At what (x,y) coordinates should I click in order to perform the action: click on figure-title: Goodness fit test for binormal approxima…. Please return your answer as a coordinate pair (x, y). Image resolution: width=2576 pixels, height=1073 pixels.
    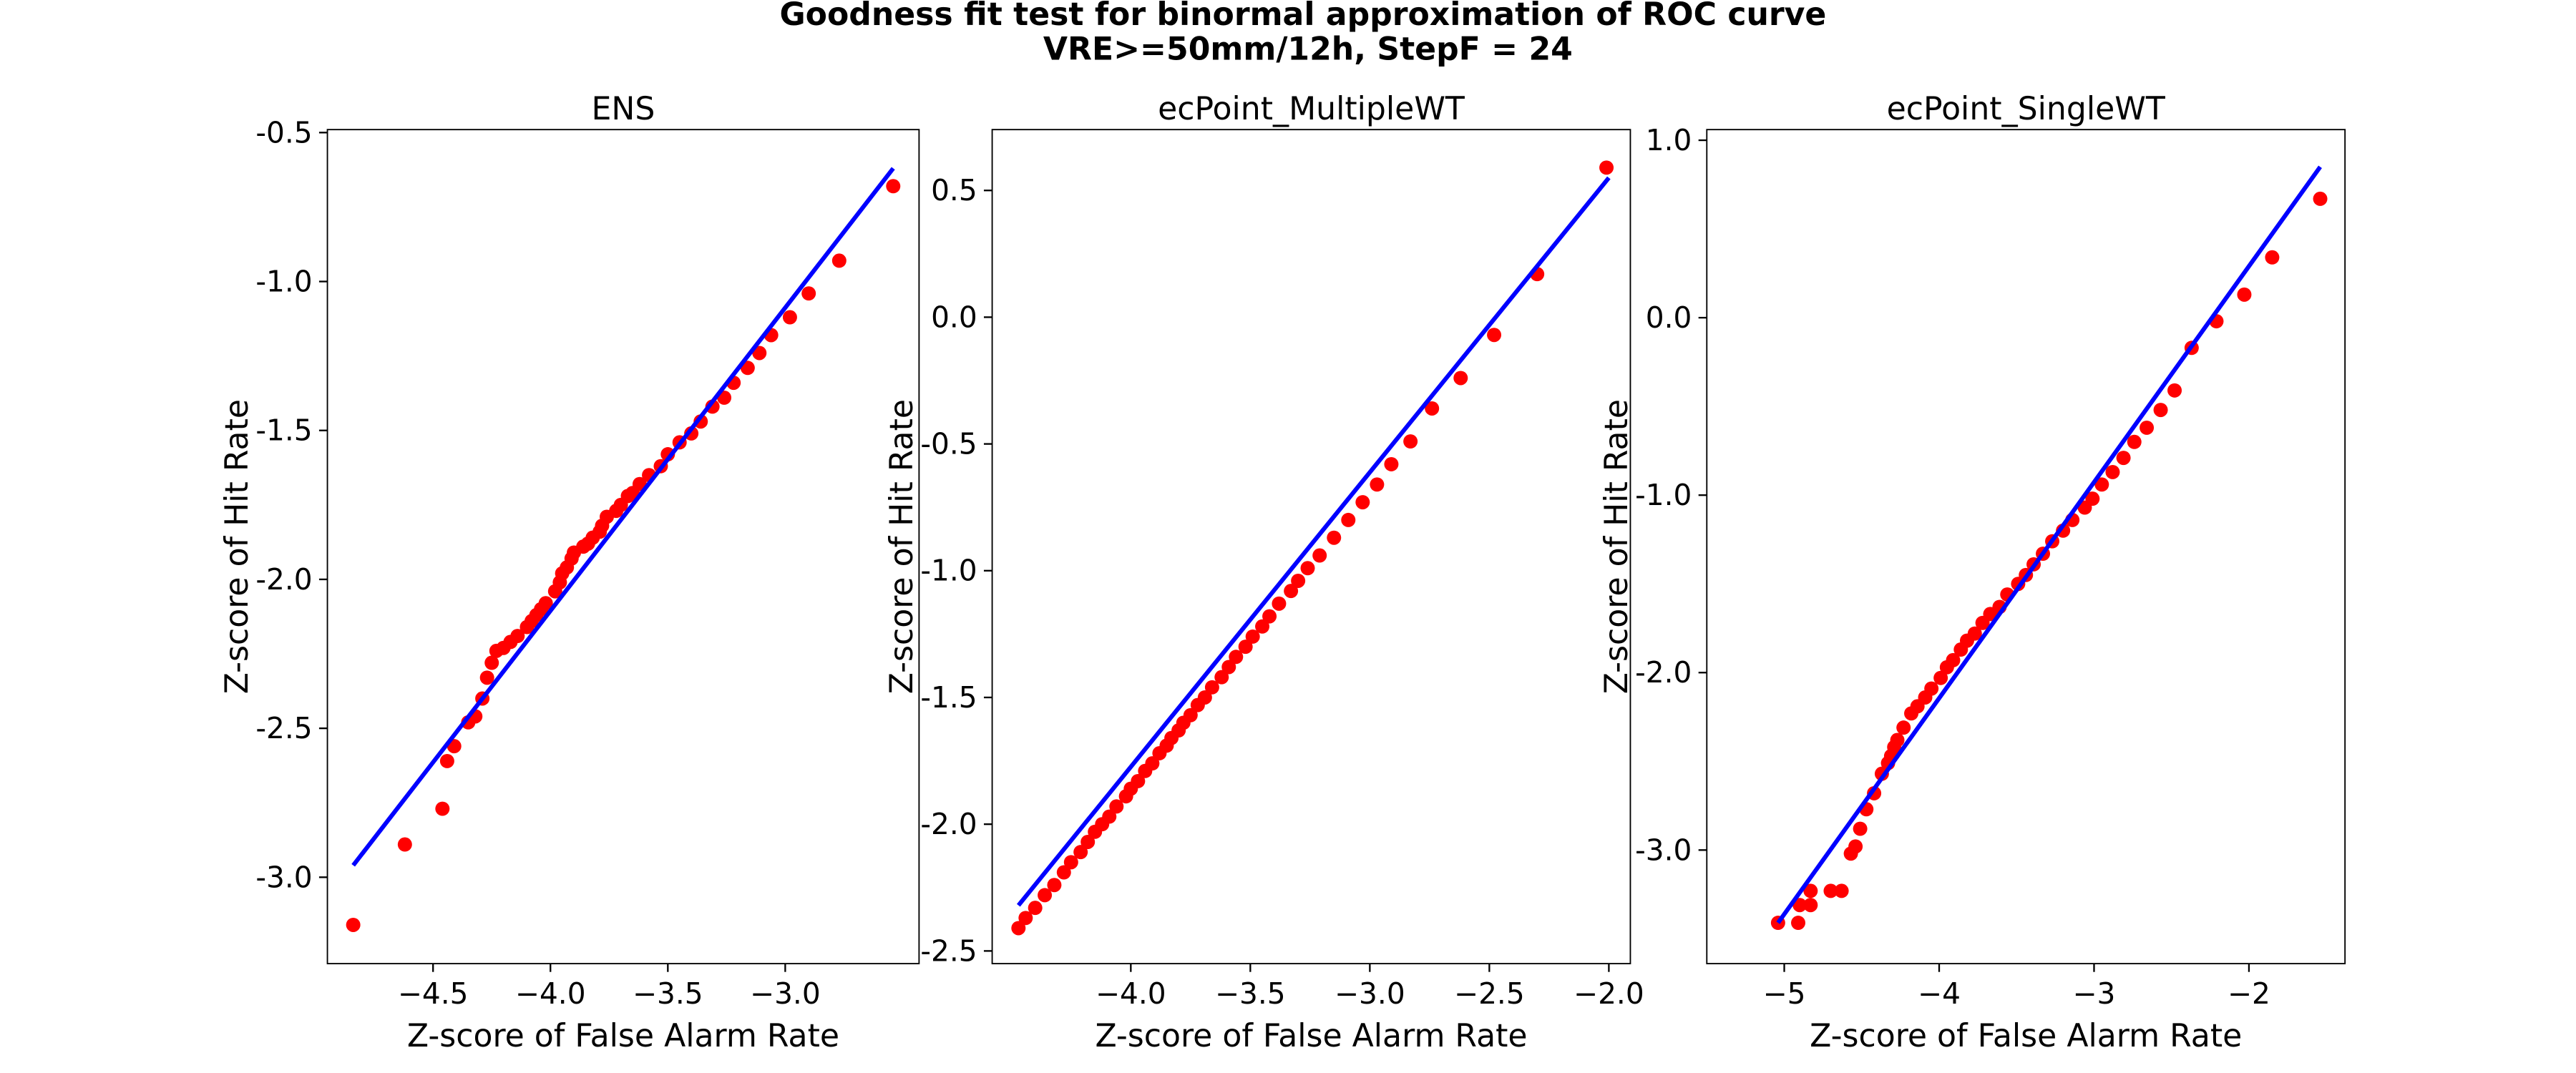
    Looking at the image, I should click on (1302, 16).